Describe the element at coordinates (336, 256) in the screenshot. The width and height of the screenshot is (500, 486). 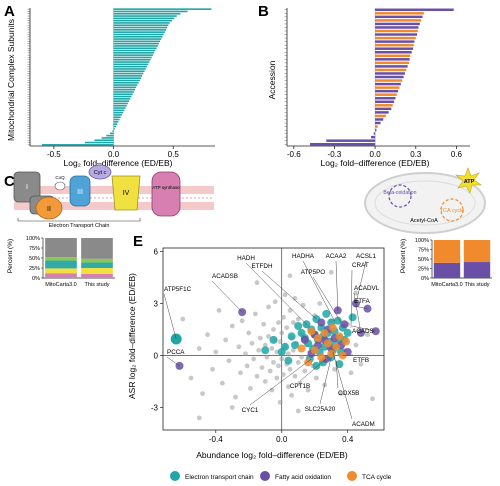
I see `panel-e-gene-label: ACAA2` at that location.